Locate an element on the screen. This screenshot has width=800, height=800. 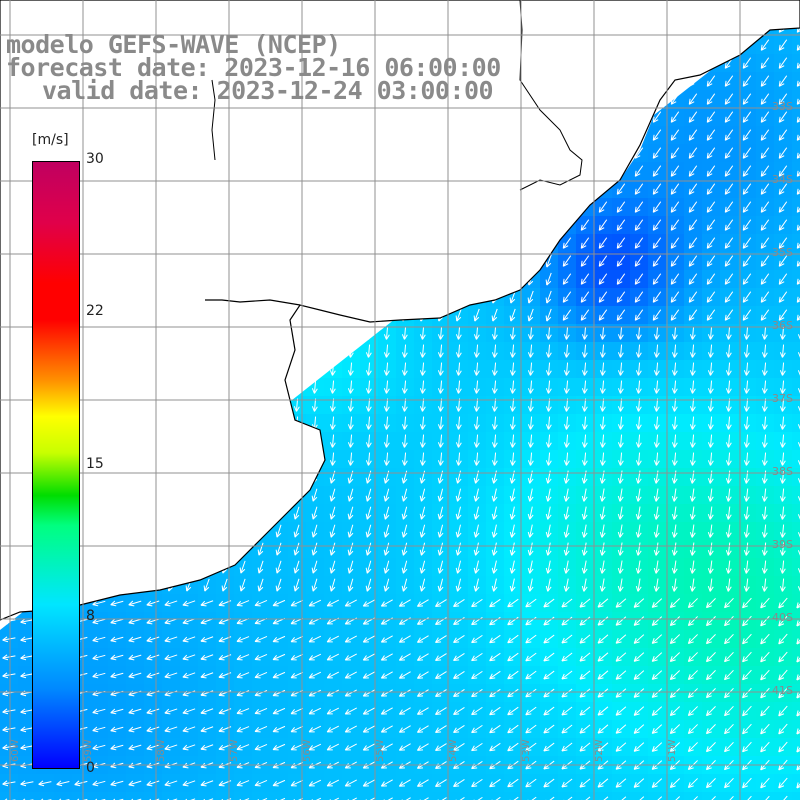
latitude-label: 40S is located at coordinates (782, 617).